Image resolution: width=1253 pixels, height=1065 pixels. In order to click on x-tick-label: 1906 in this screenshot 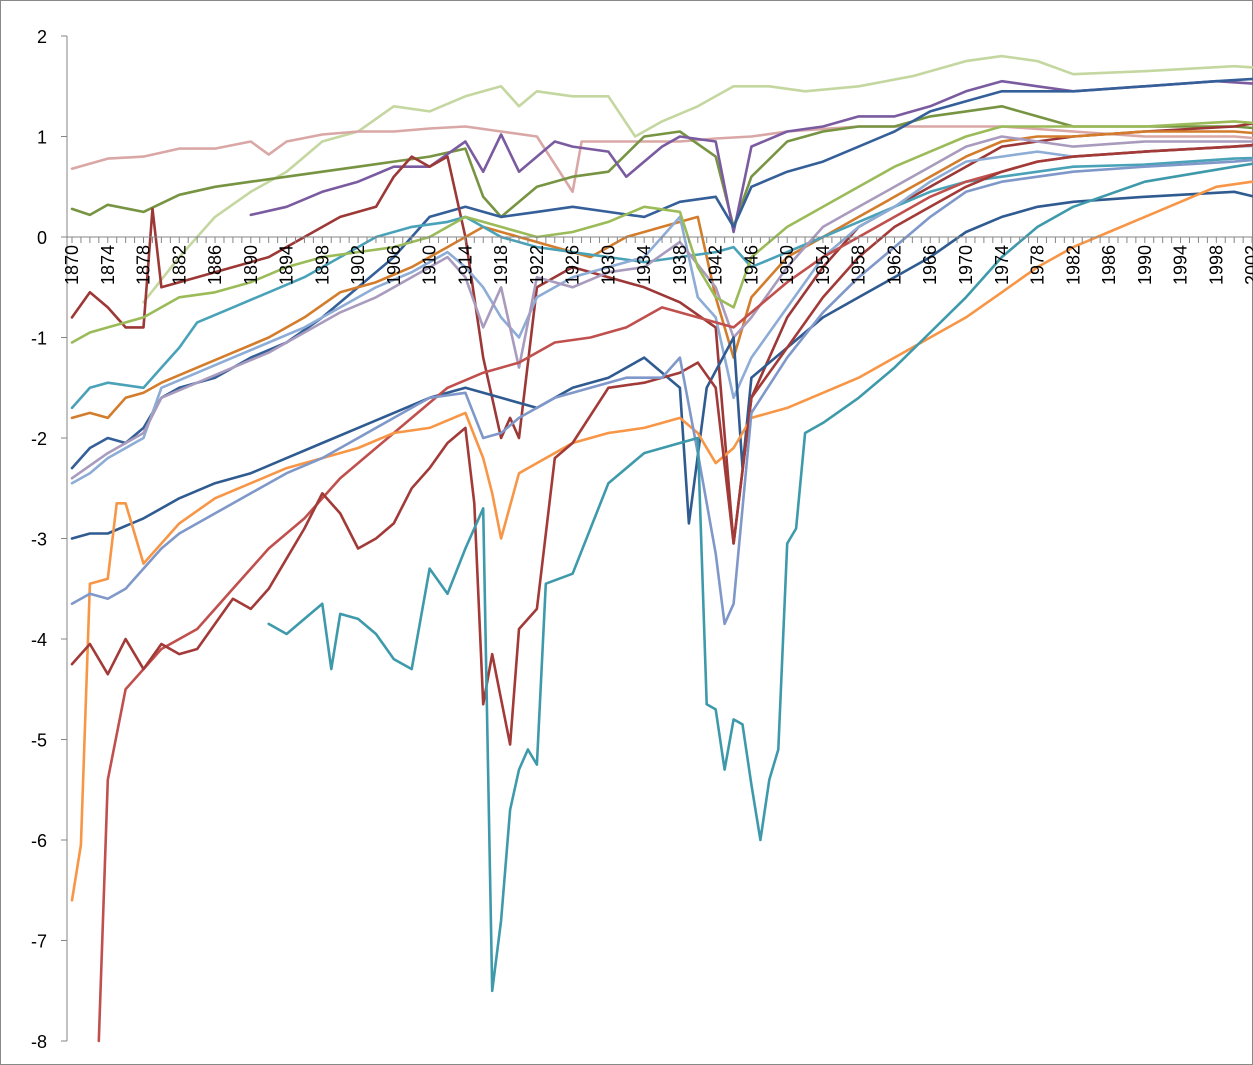, I will do `click(394, 265)`.